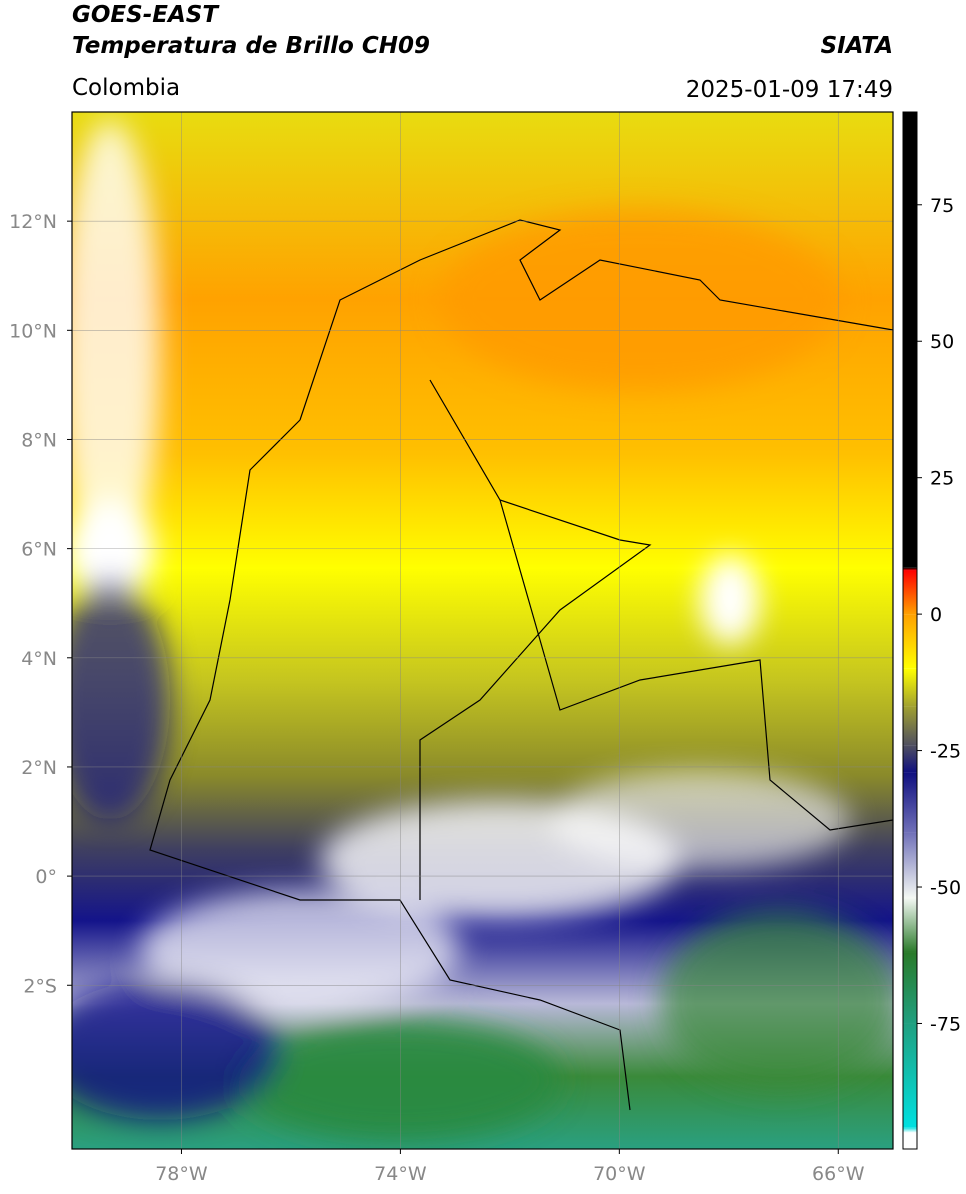 The width and height of the screenshot is (966, 1194). What do you see at coordinates (146, 15) in the screenshot?
I see `title: GOES-EAST` at bounding box center [146, 15].